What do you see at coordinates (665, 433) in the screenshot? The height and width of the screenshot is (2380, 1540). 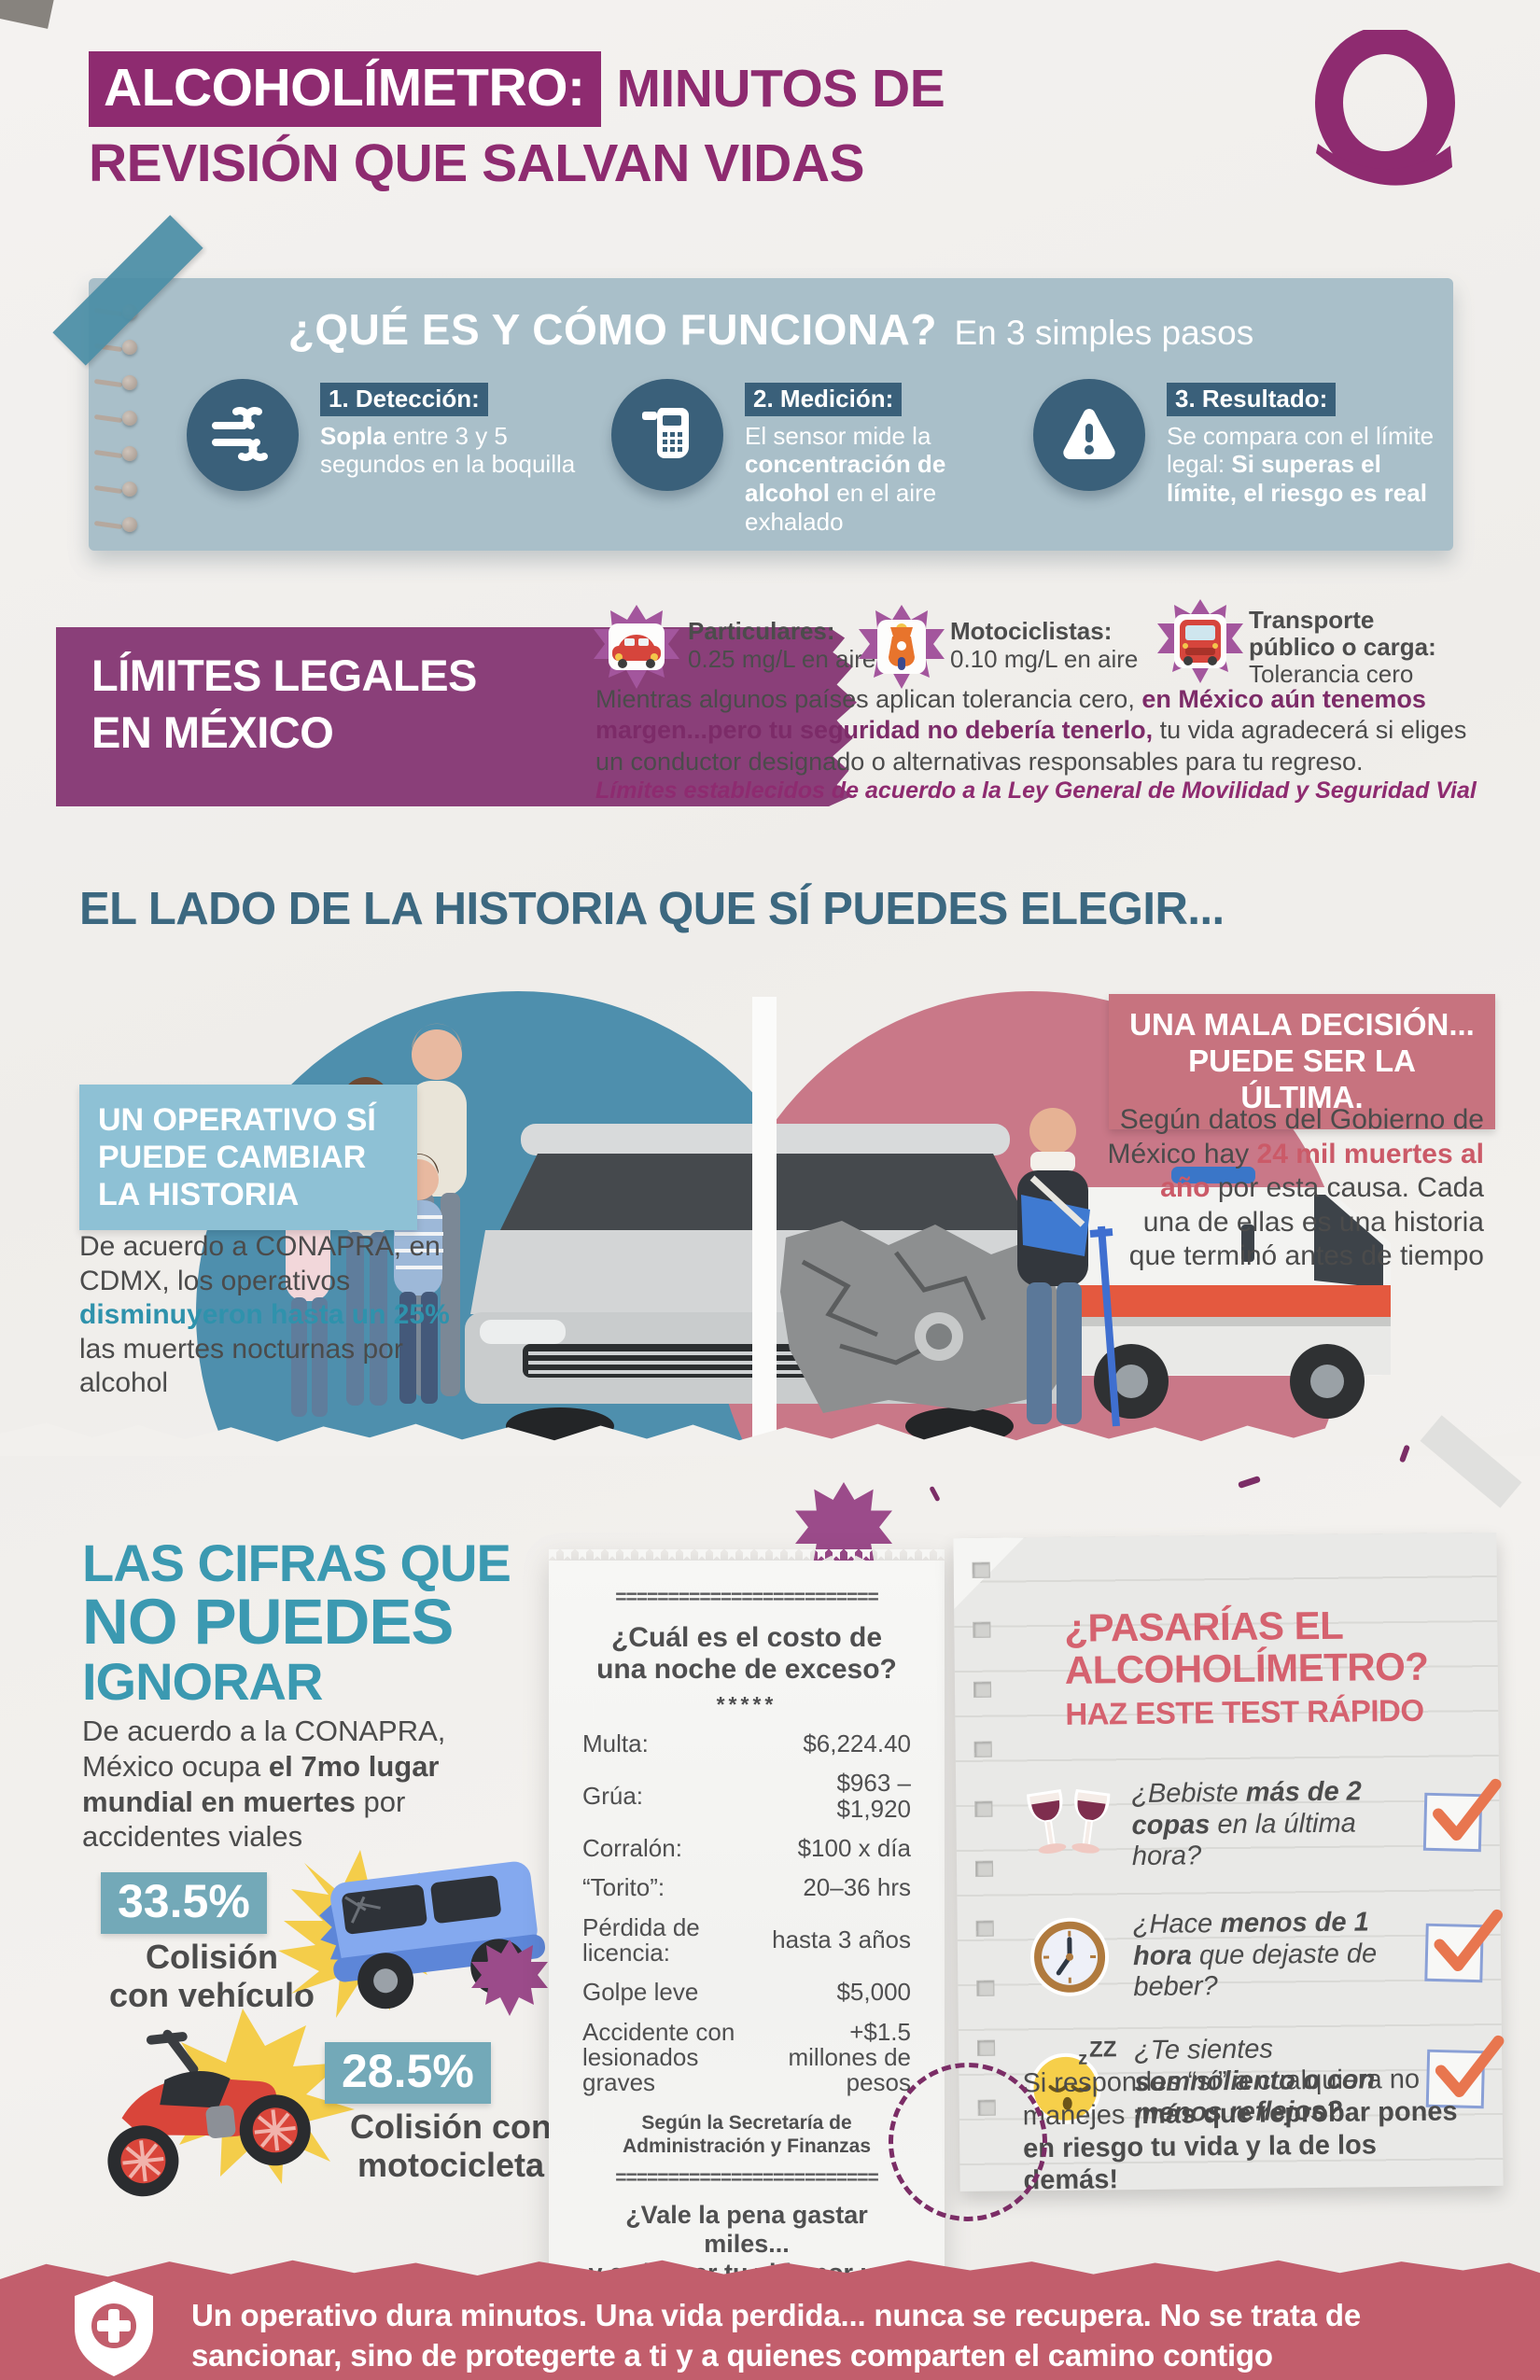 I see `breathalyzer-icon` at bounding box center [665, 433].